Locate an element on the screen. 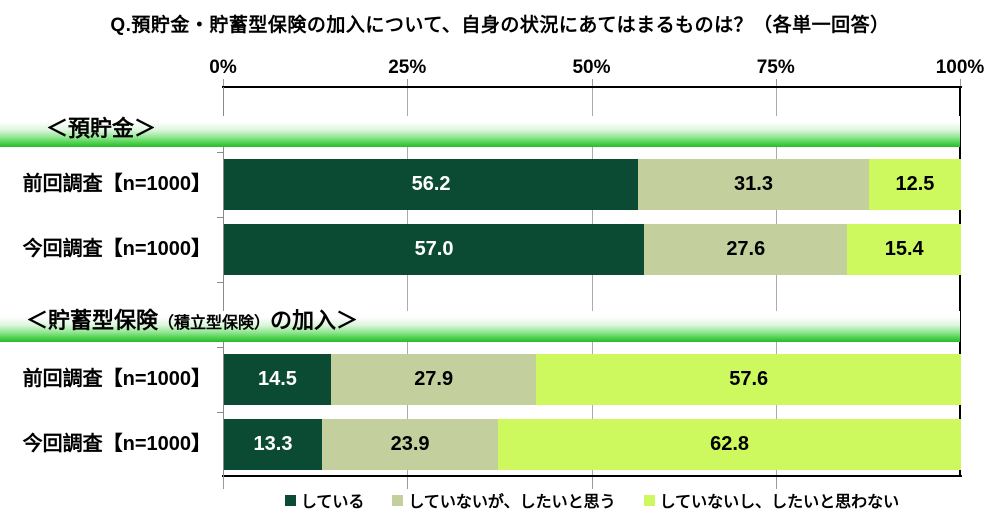  plot-bottom-border is located at coordinates (592, 476).